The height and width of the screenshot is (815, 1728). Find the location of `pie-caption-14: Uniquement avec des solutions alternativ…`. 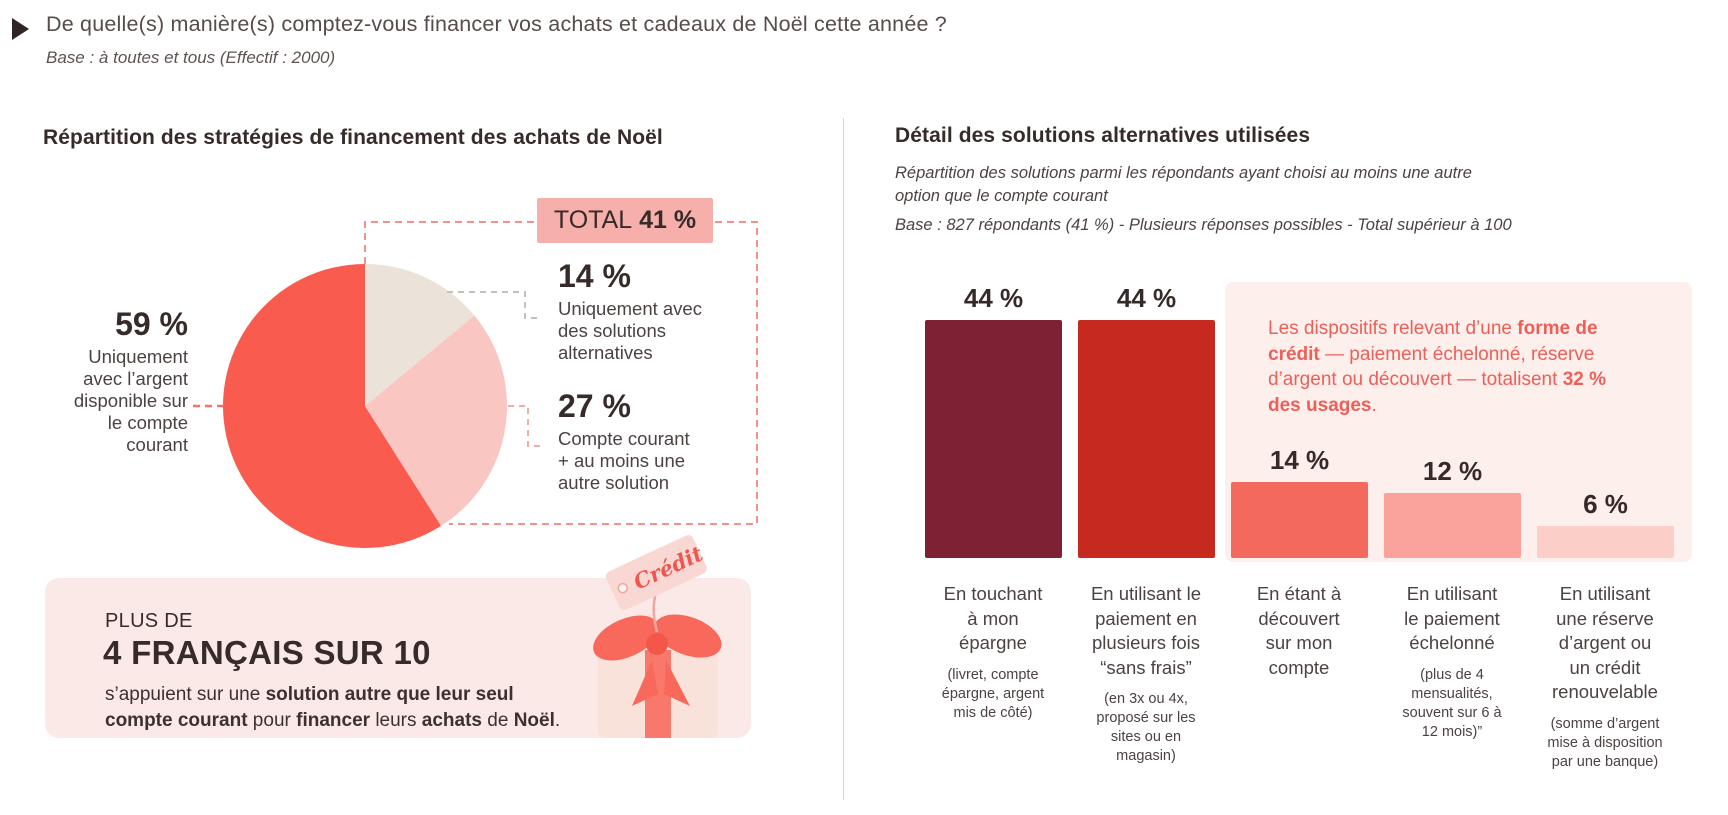

pie-caption-14: Uniquement avec des solutions alternativ… is located at coordinates (630, 330).